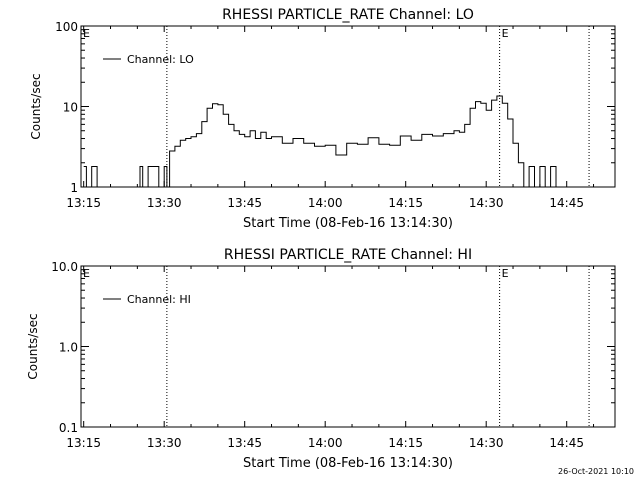  What do you see at coordinates (244, 203) in the screenshot?
I see `chart1-x-tick-label: 13:45` at bounding box center [244, 203].